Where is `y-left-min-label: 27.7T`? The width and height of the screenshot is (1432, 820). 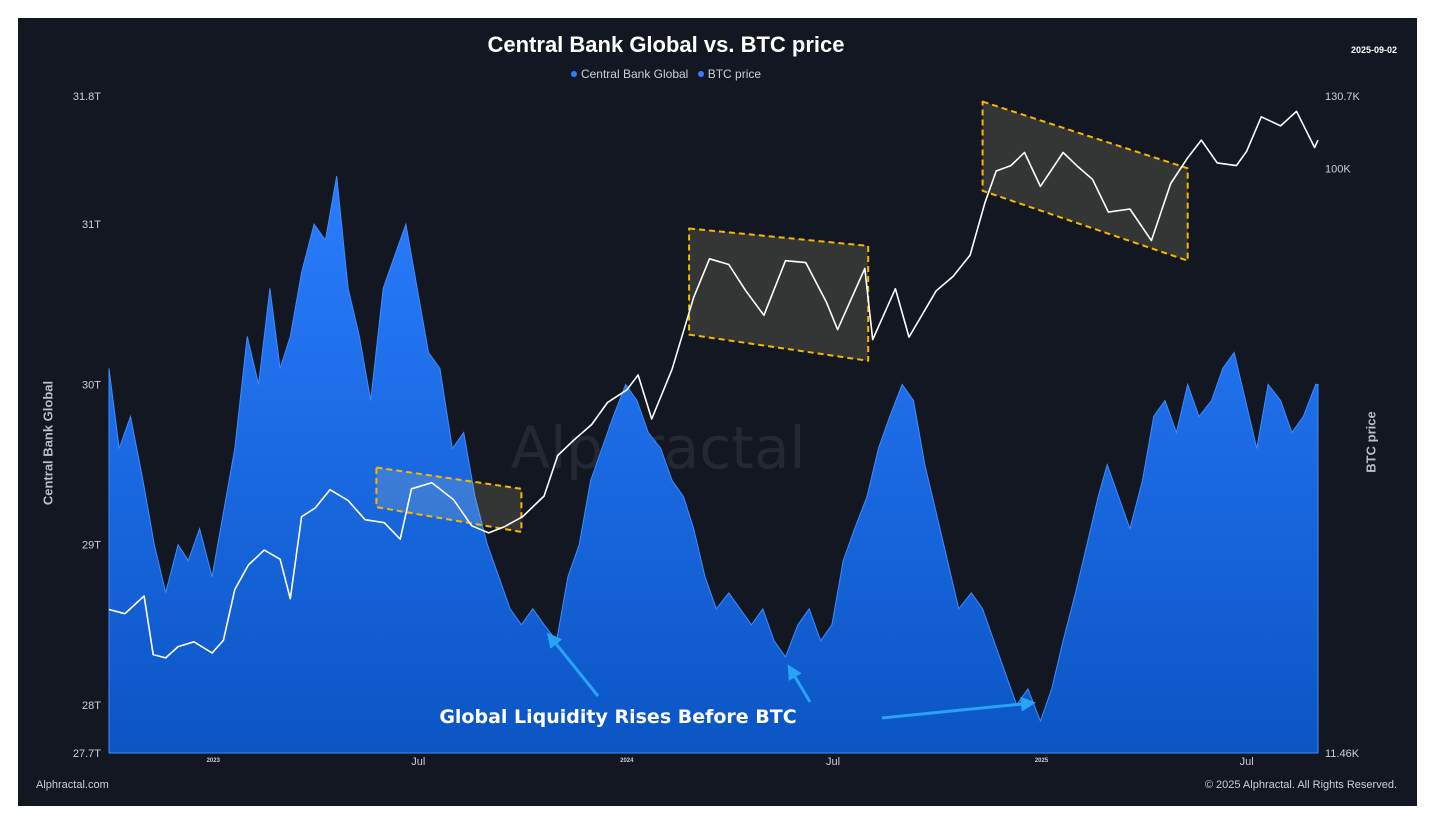 y-left-min-label: 27.7T is located at coordinates (87, 754).